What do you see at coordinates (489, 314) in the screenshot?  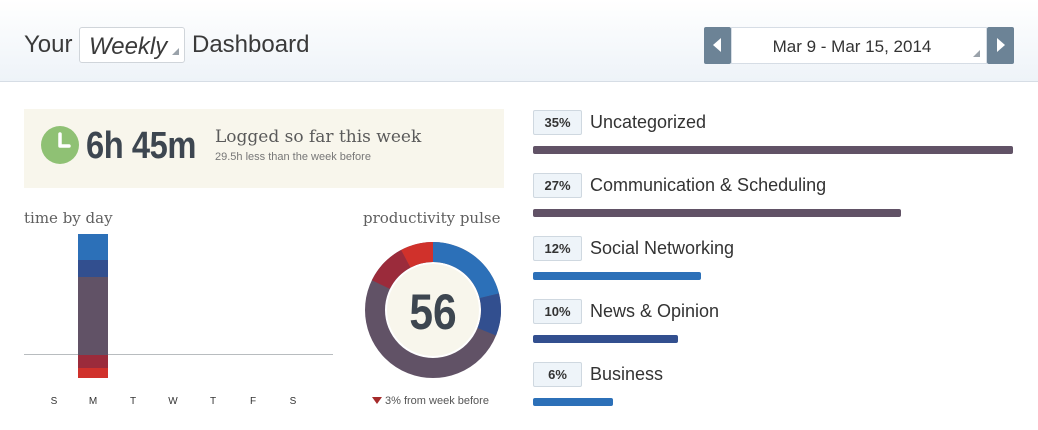 I see `productive-slice` at bounding box center [489, 314].